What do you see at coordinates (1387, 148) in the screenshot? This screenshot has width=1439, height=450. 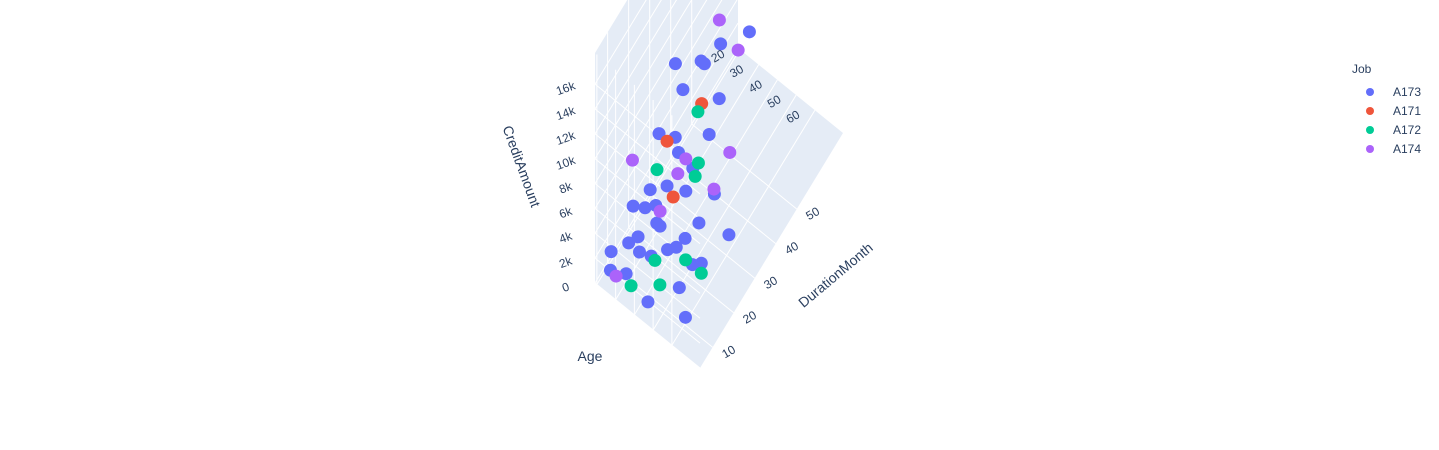 I see `legend-item-a174: A174` at bounding box center [1387, 148].